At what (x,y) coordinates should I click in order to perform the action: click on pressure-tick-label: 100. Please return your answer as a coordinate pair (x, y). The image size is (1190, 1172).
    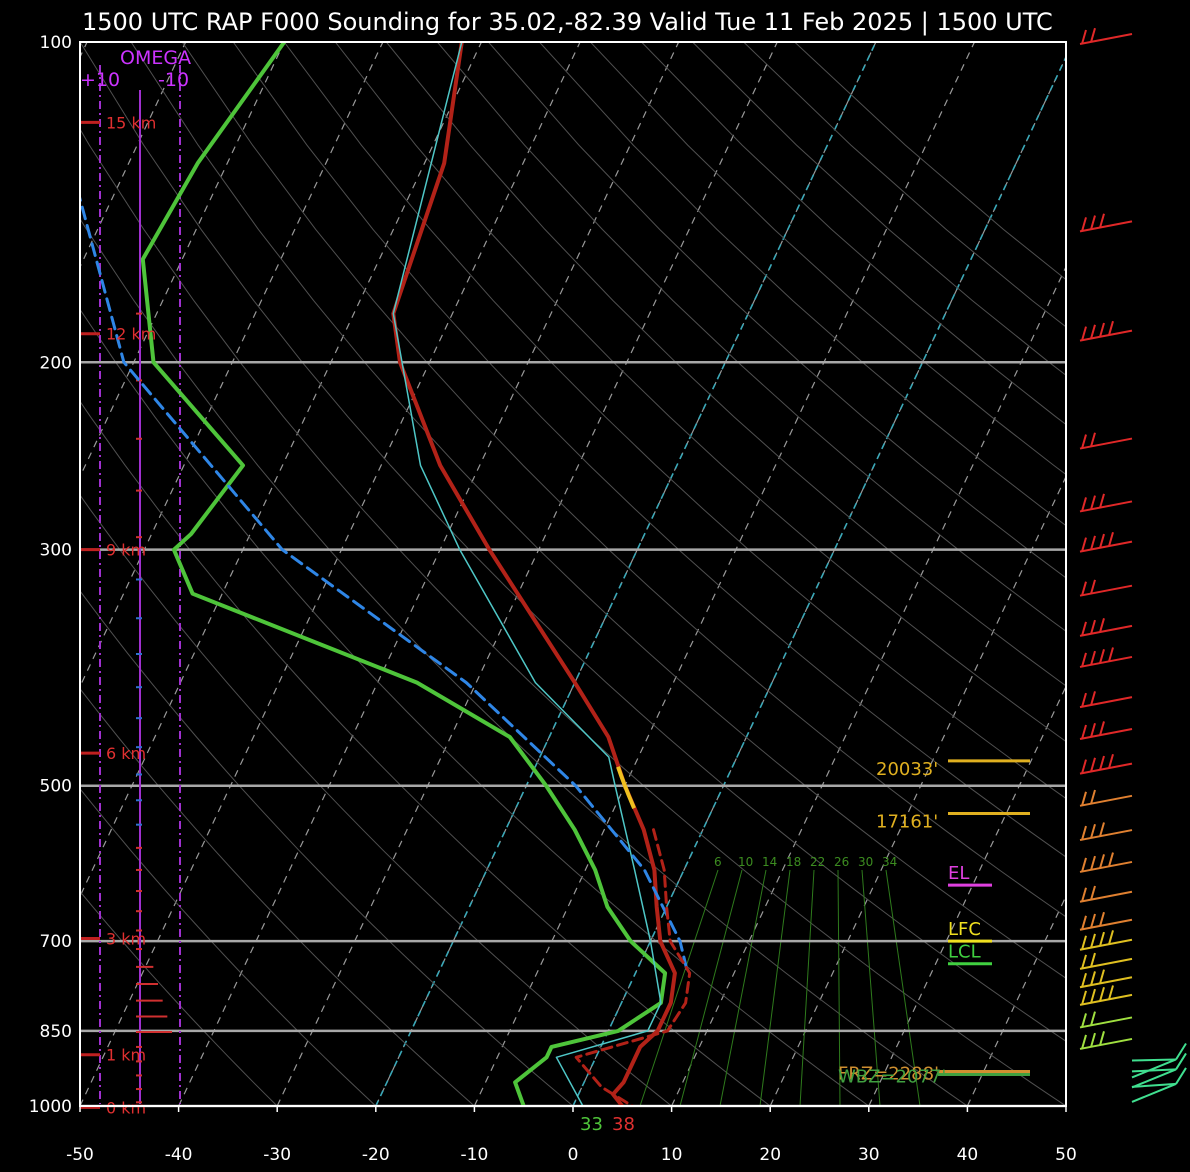
    Looking at the image, I should click on (56, 43).